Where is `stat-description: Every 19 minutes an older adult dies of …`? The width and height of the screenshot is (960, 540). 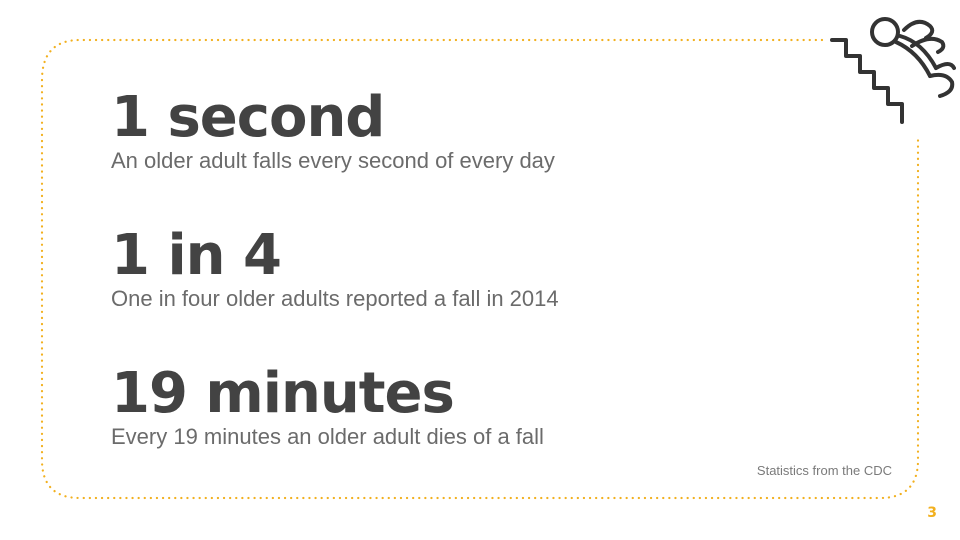 stat-description: Every 19 minutes an older adult dies of … is located at coordinates (327, 436).